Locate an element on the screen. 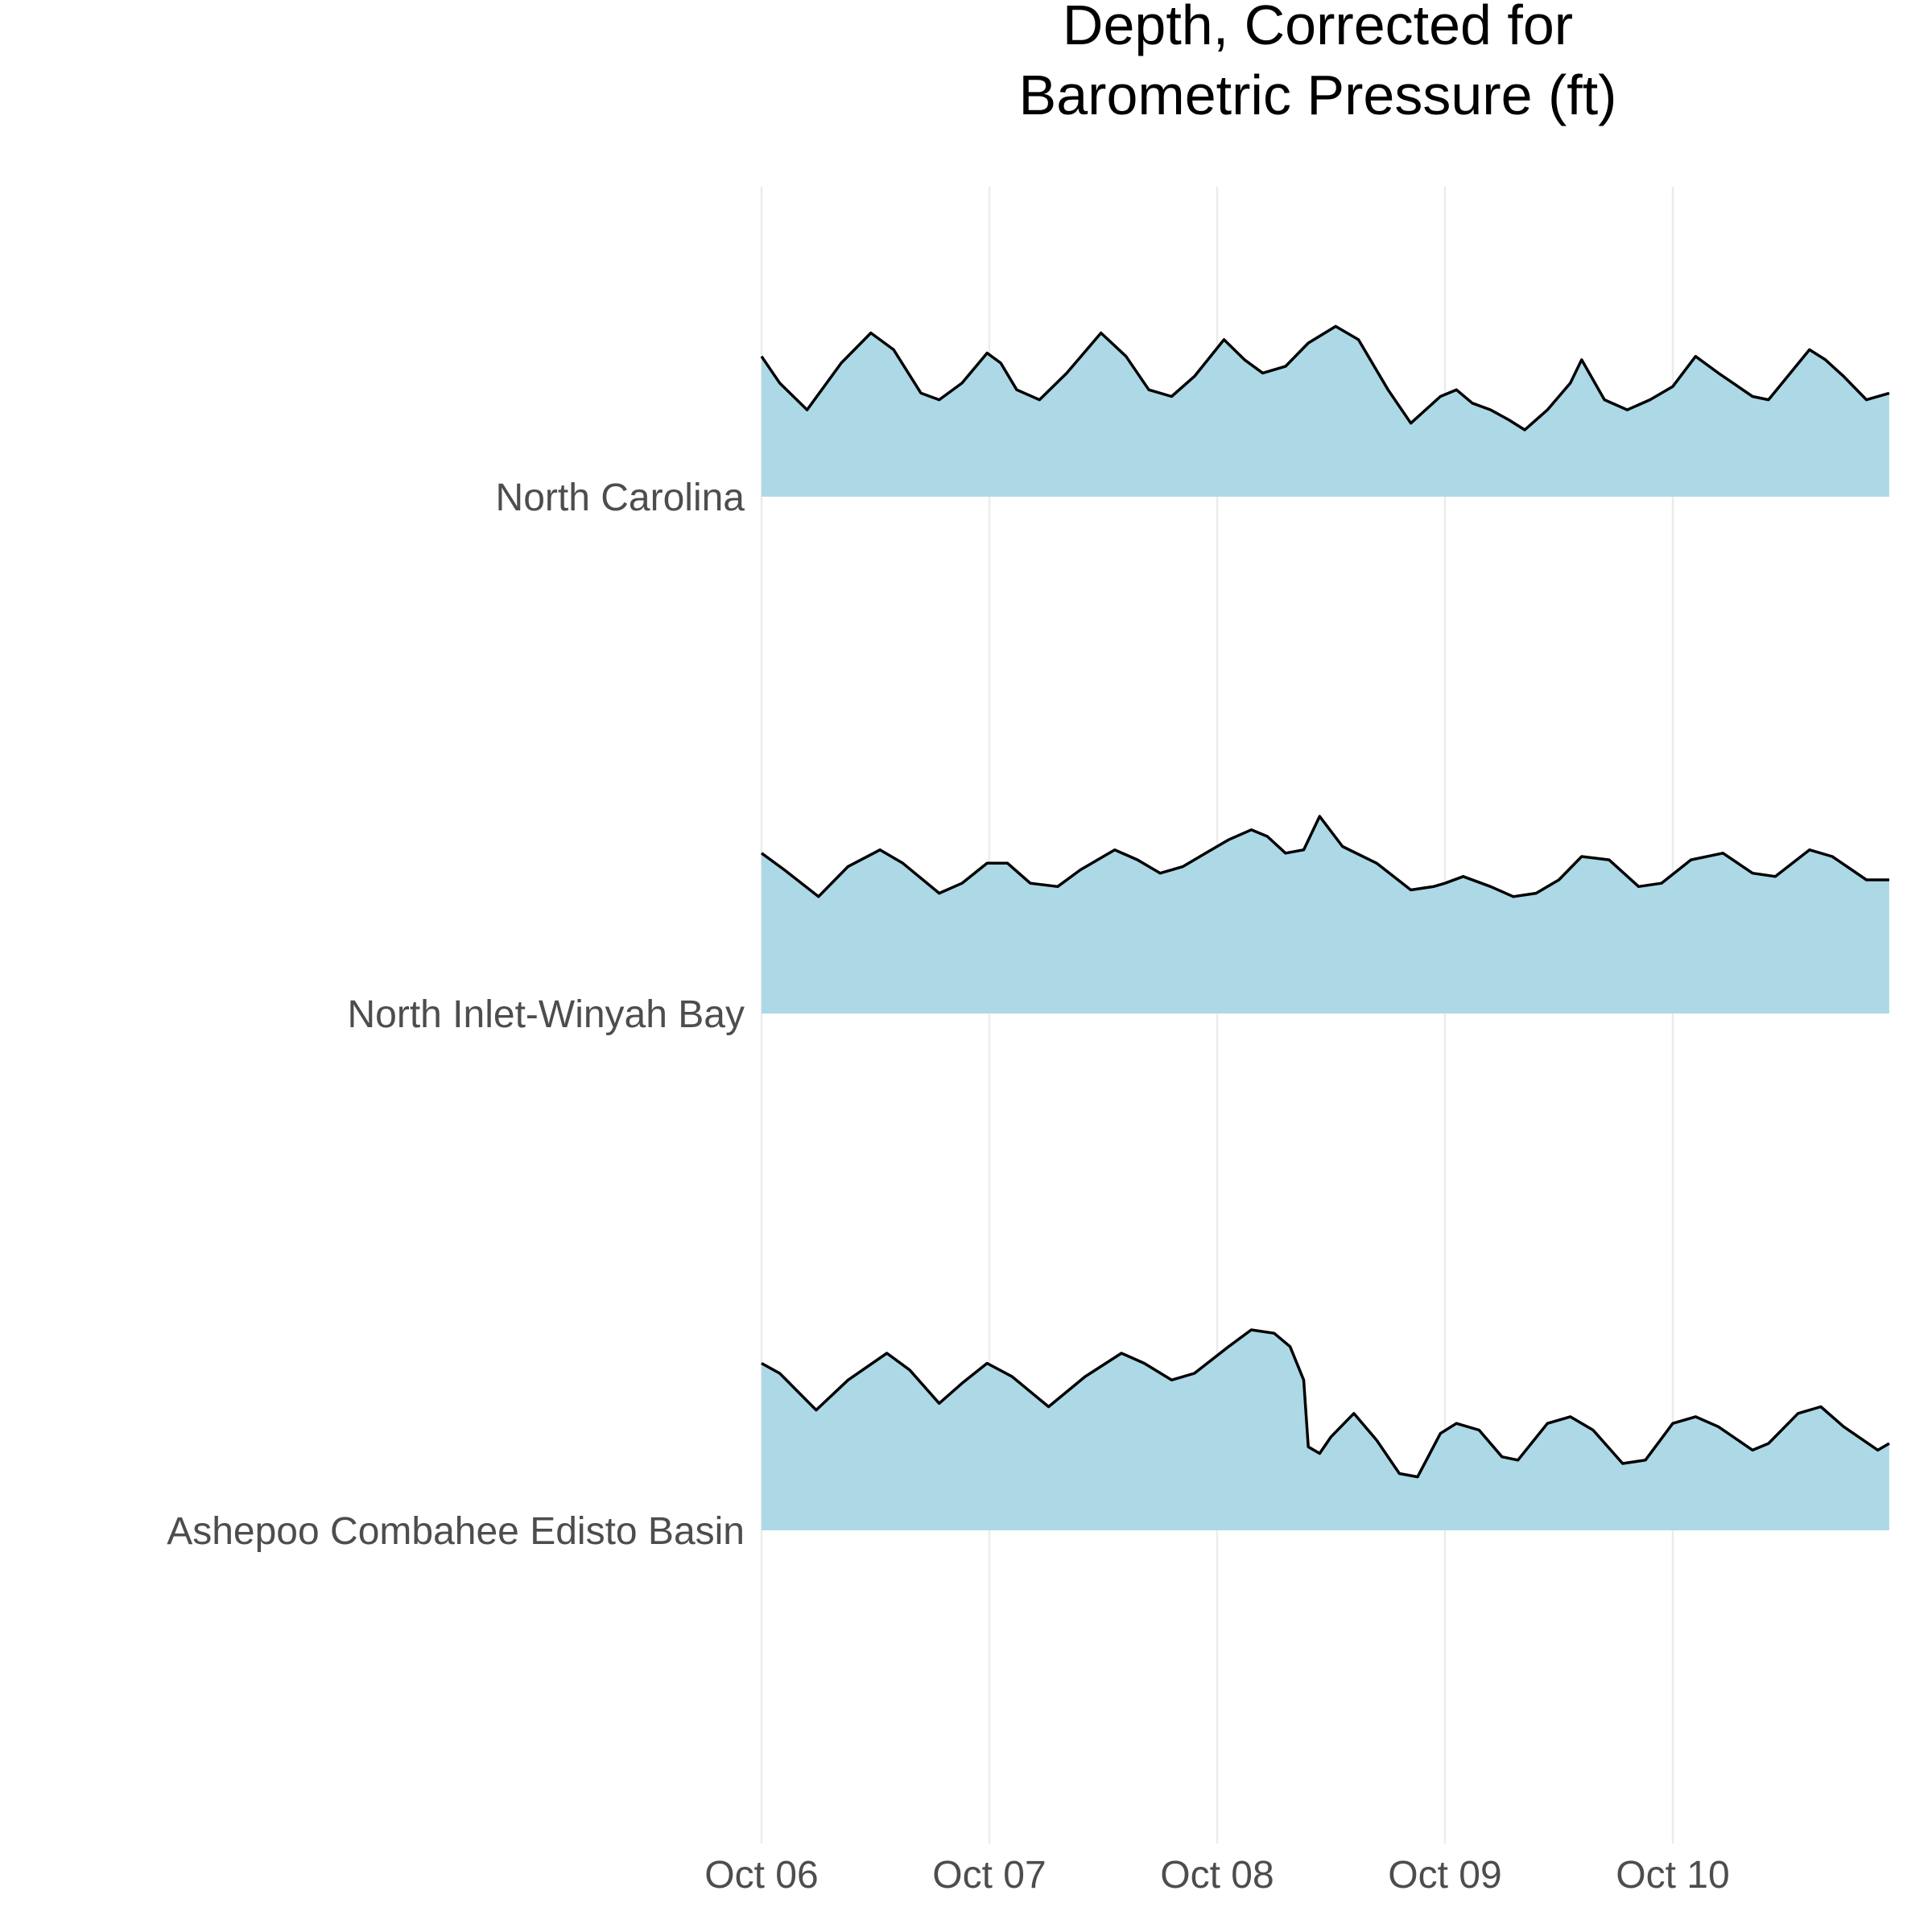 The width and height of the screenshot is (1932, 1932). chart-title-line-1: Depth, Corrected for is located at coordinates (1318, 28).